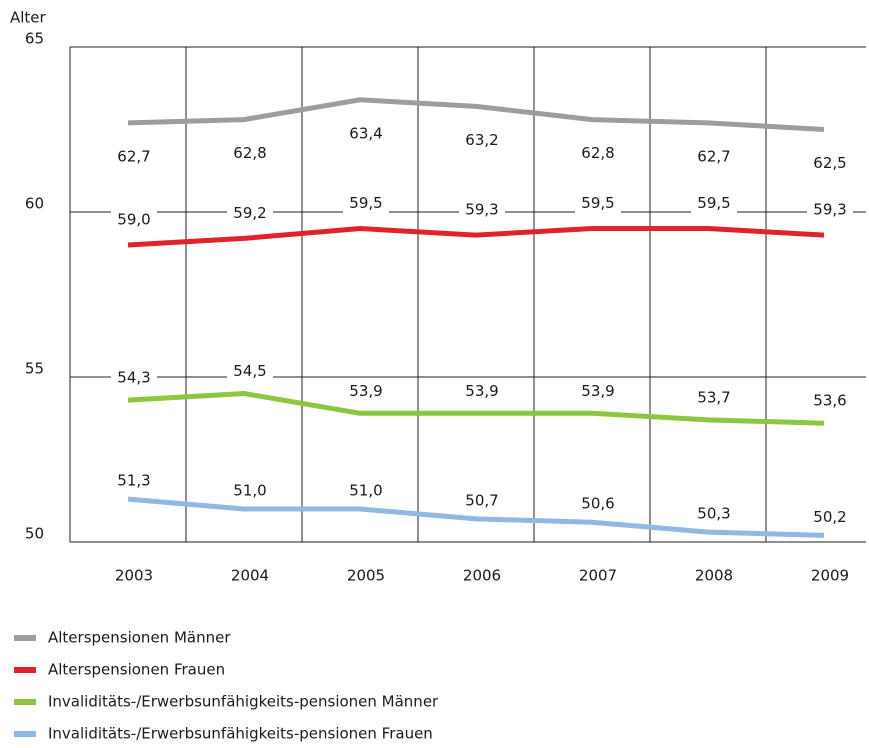 The width and height of the screenshot is (869, 748). I want to click on x-tick-label: 2003, so click(134, 576).